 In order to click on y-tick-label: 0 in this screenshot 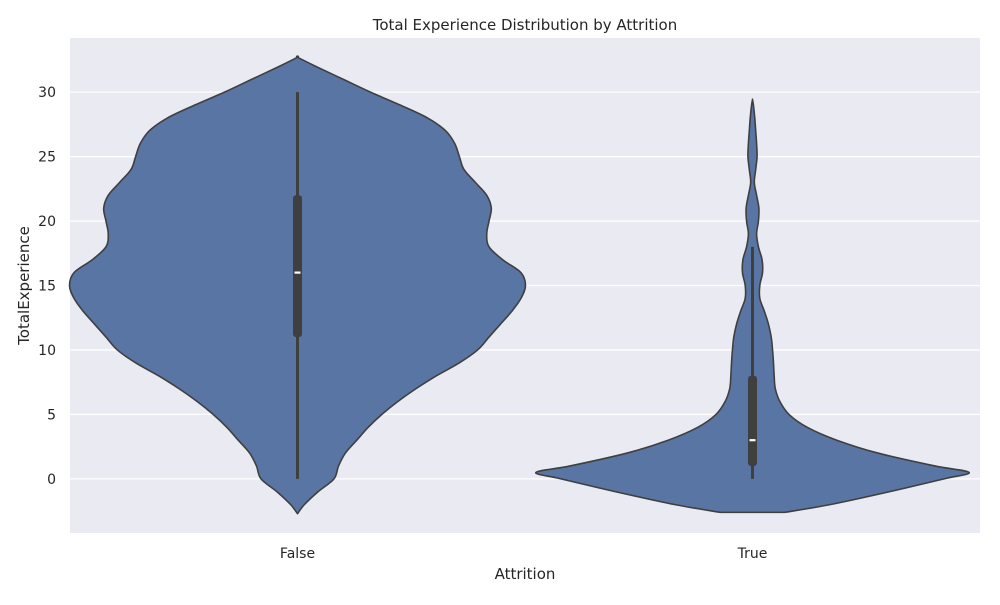, I will do `click(51, 480)`.